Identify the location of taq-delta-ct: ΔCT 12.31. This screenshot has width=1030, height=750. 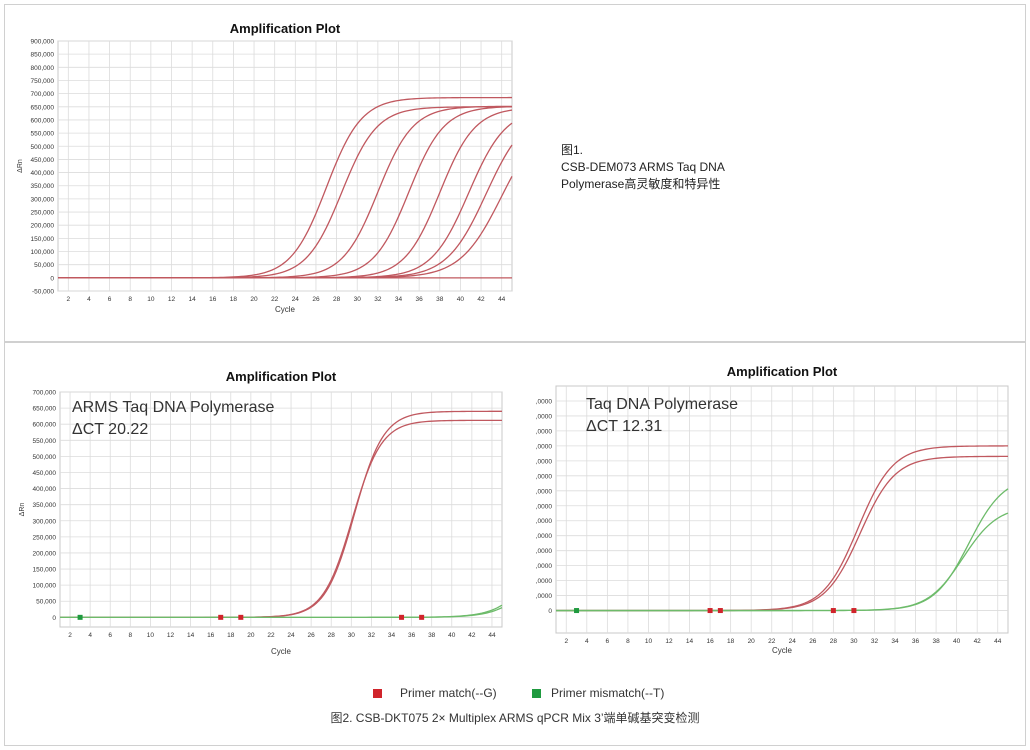
(624, 426).